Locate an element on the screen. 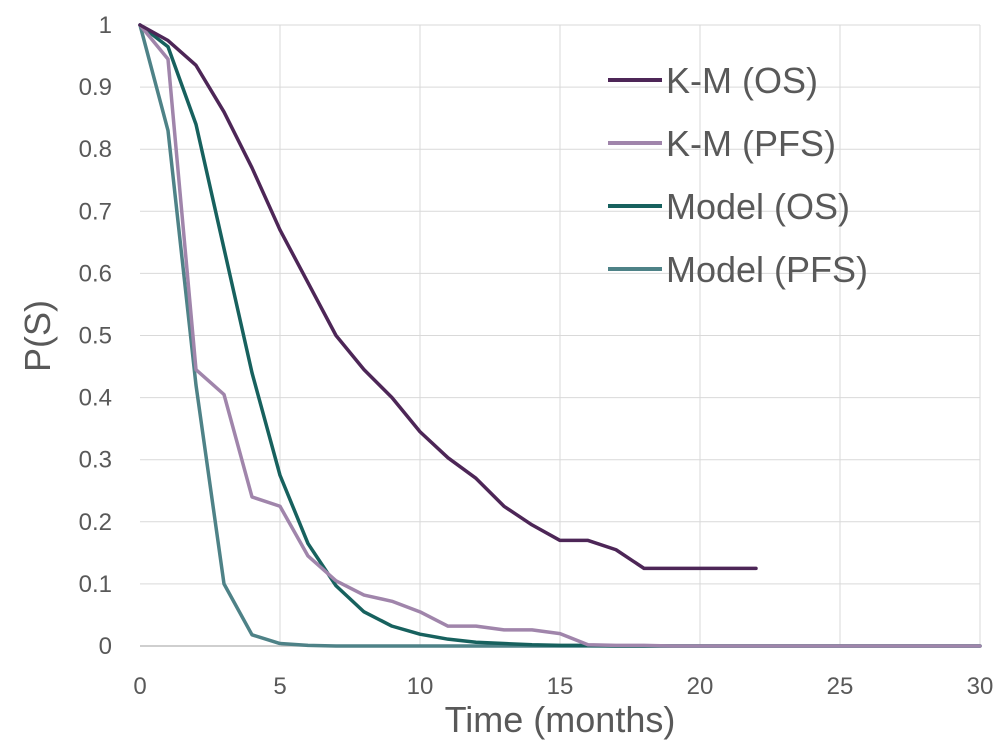 The width and height of the screenshot is (1001, 743). x-tick-label: 30 is located at coordinates (980, 686).